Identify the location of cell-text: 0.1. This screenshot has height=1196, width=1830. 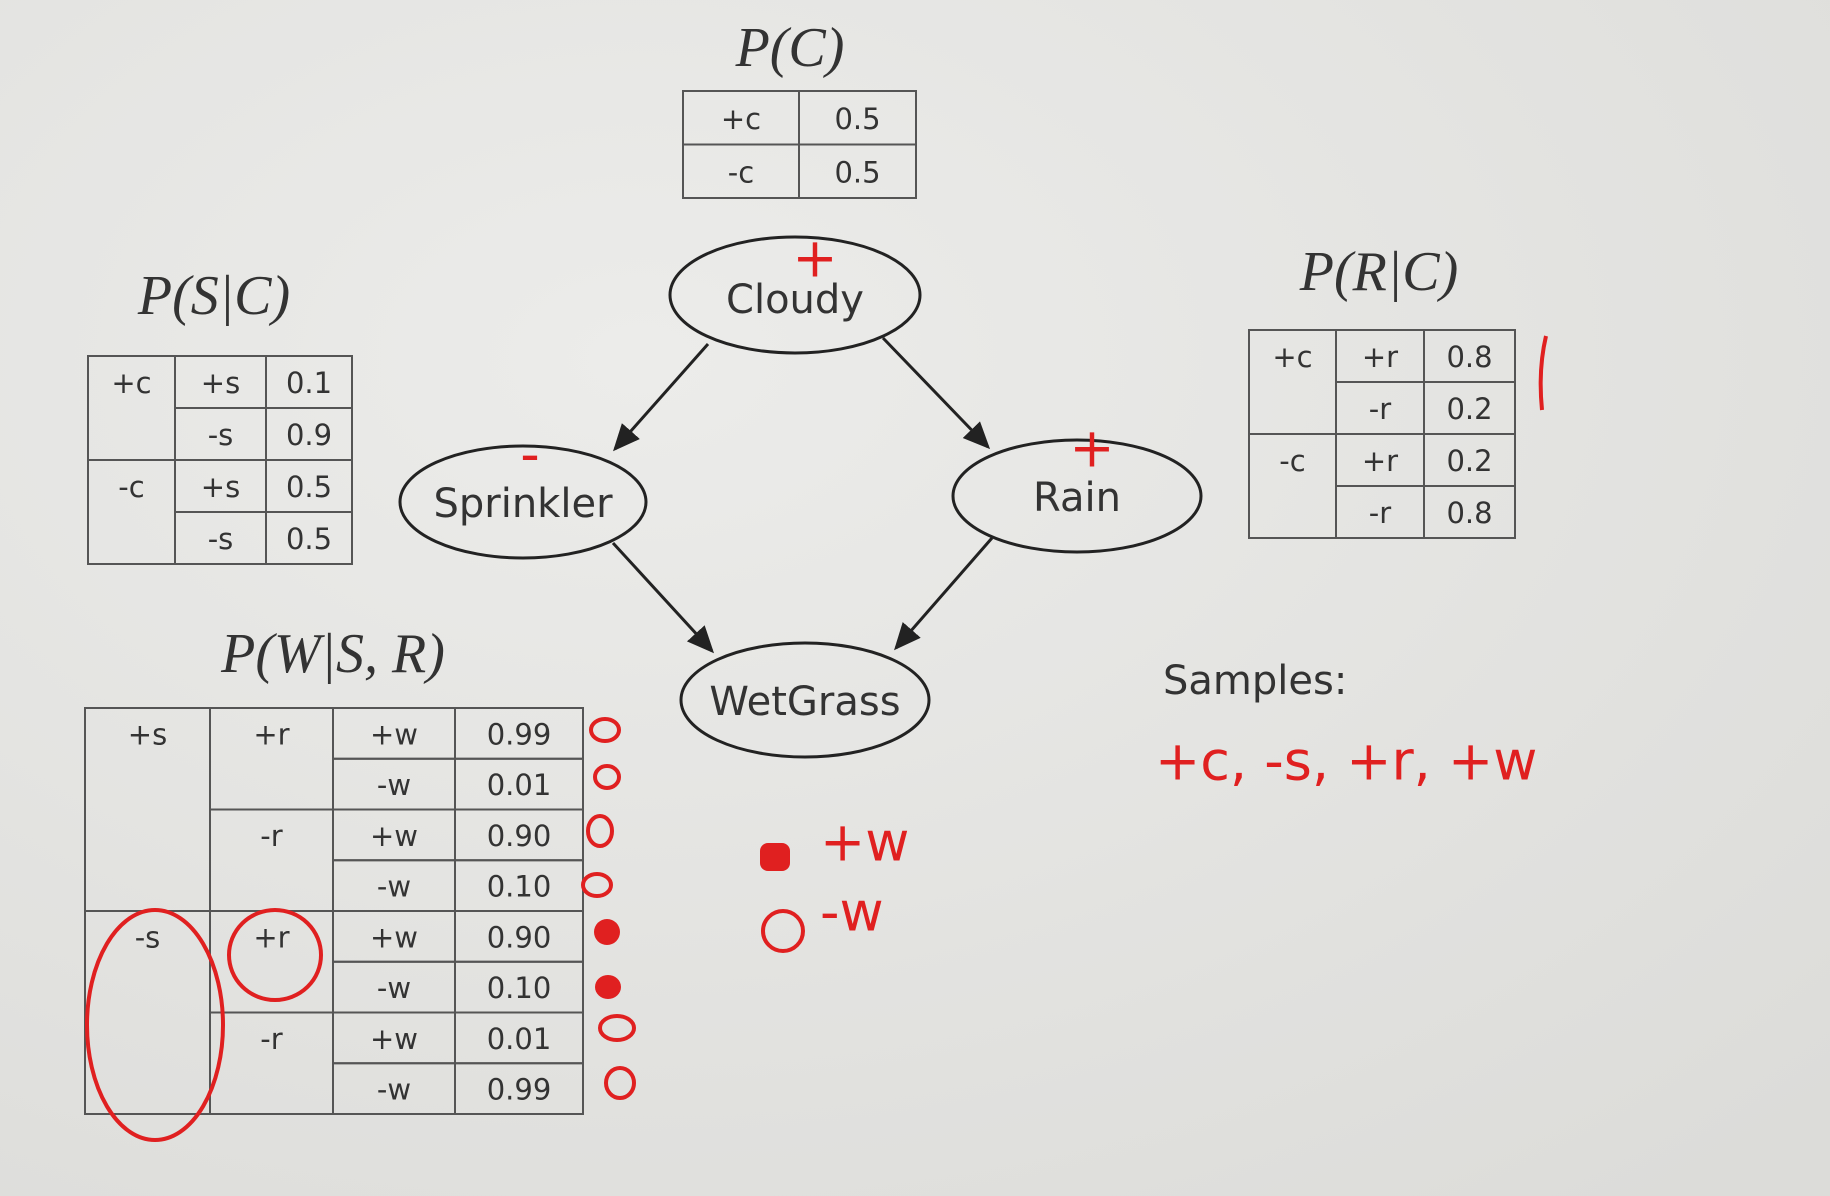
(309, 383).